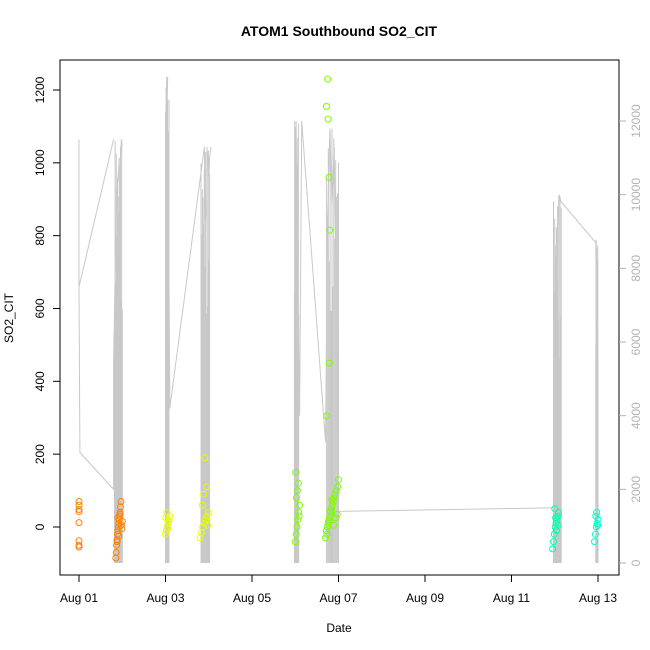 The width and height of the screenshot is (650, 650). Describe the element at coordinates (636, 195) in the screenshot. I see `y2-tick-label: 10000` at that location.